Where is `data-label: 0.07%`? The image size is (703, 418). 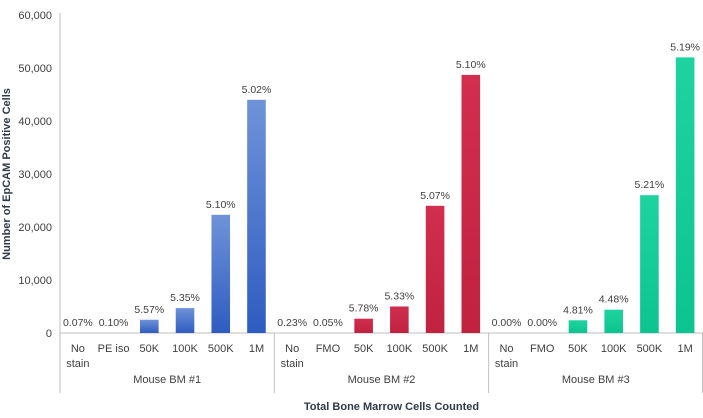
data-label: 0.07% is located at coordinates (78, 323).